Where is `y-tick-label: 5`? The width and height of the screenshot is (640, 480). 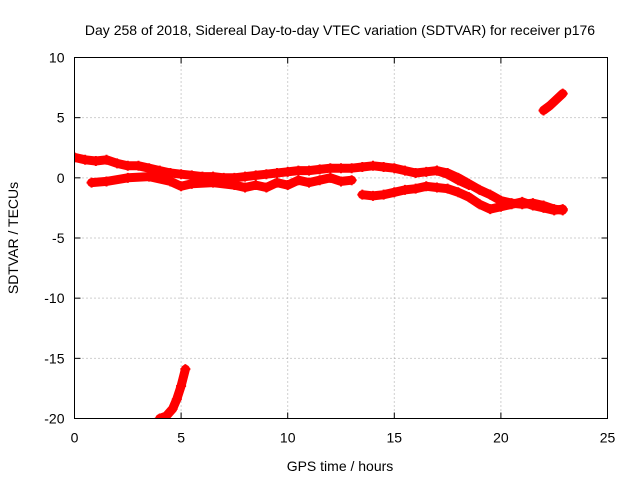 y-tick-label: 5 is located at coordinates (61, 118).